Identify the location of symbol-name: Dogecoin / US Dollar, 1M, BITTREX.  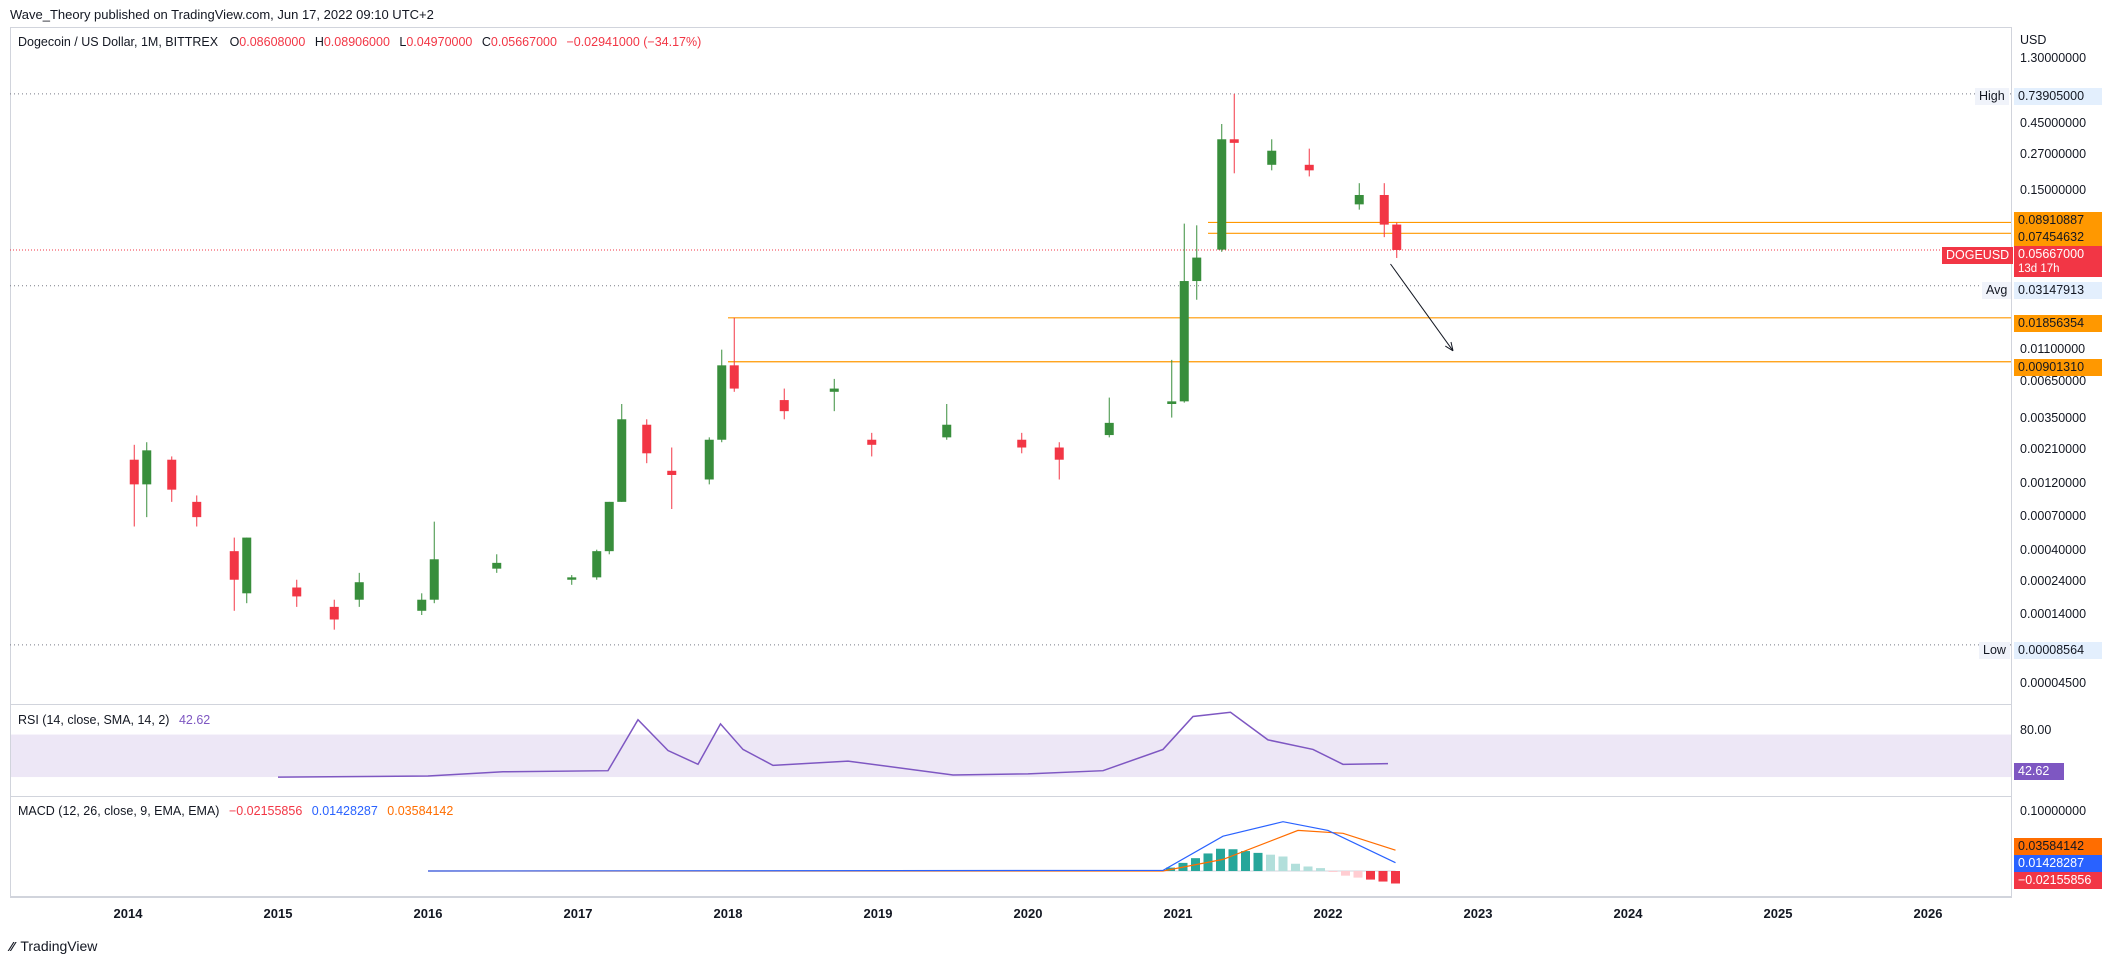
(118, 42).